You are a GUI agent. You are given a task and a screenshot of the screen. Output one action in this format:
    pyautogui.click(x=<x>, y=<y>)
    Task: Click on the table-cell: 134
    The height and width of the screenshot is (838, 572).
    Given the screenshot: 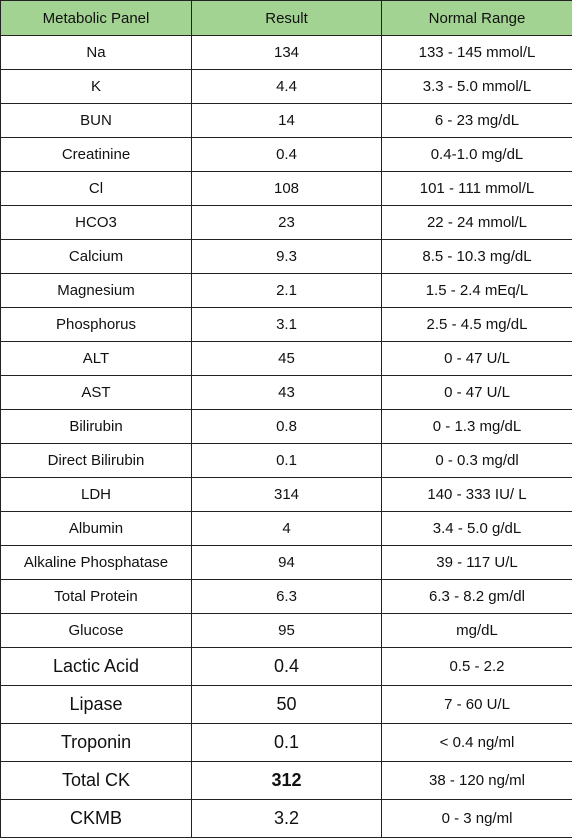 What is the action you would take?
    pyautogui.click(x=287, y=53)
    